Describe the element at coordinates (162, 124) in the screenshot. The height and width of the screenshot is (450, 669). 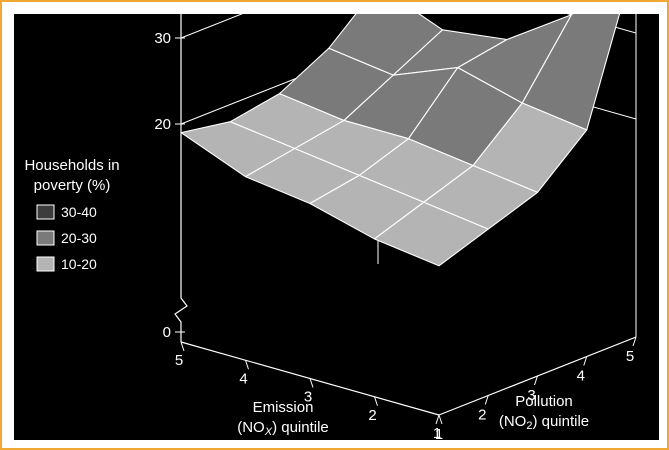
I see `z-tick-label: 20` at that location.